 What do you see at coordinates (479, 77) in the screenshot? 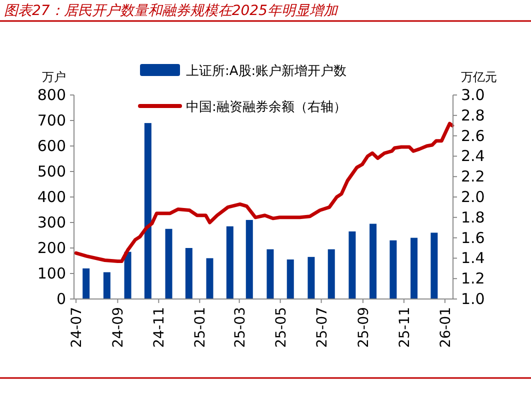
I see `y2-axis-title: 万亿元` at bounding box center [479, 77].